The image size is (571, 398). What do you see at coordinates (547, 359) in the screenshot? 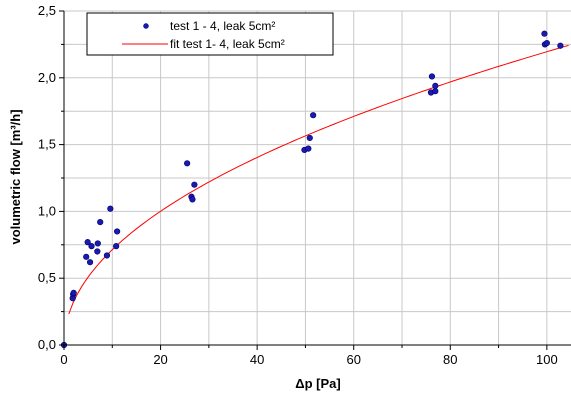
I see `x-tick-label: 100` at bounding box center [547, 359].